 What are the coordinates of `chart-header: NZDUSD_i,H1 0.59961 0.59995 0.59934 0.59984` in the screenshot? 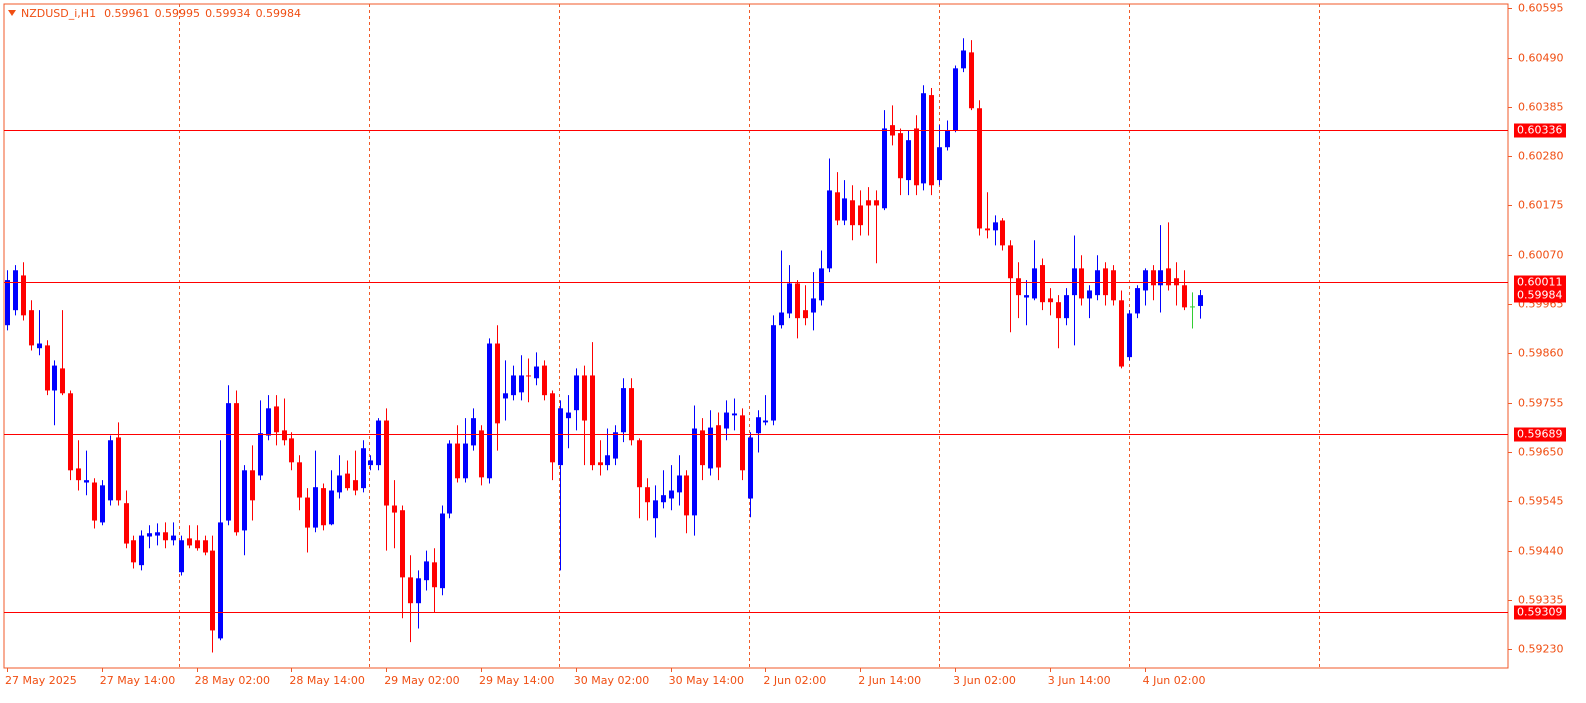 It's located at (161, 13).